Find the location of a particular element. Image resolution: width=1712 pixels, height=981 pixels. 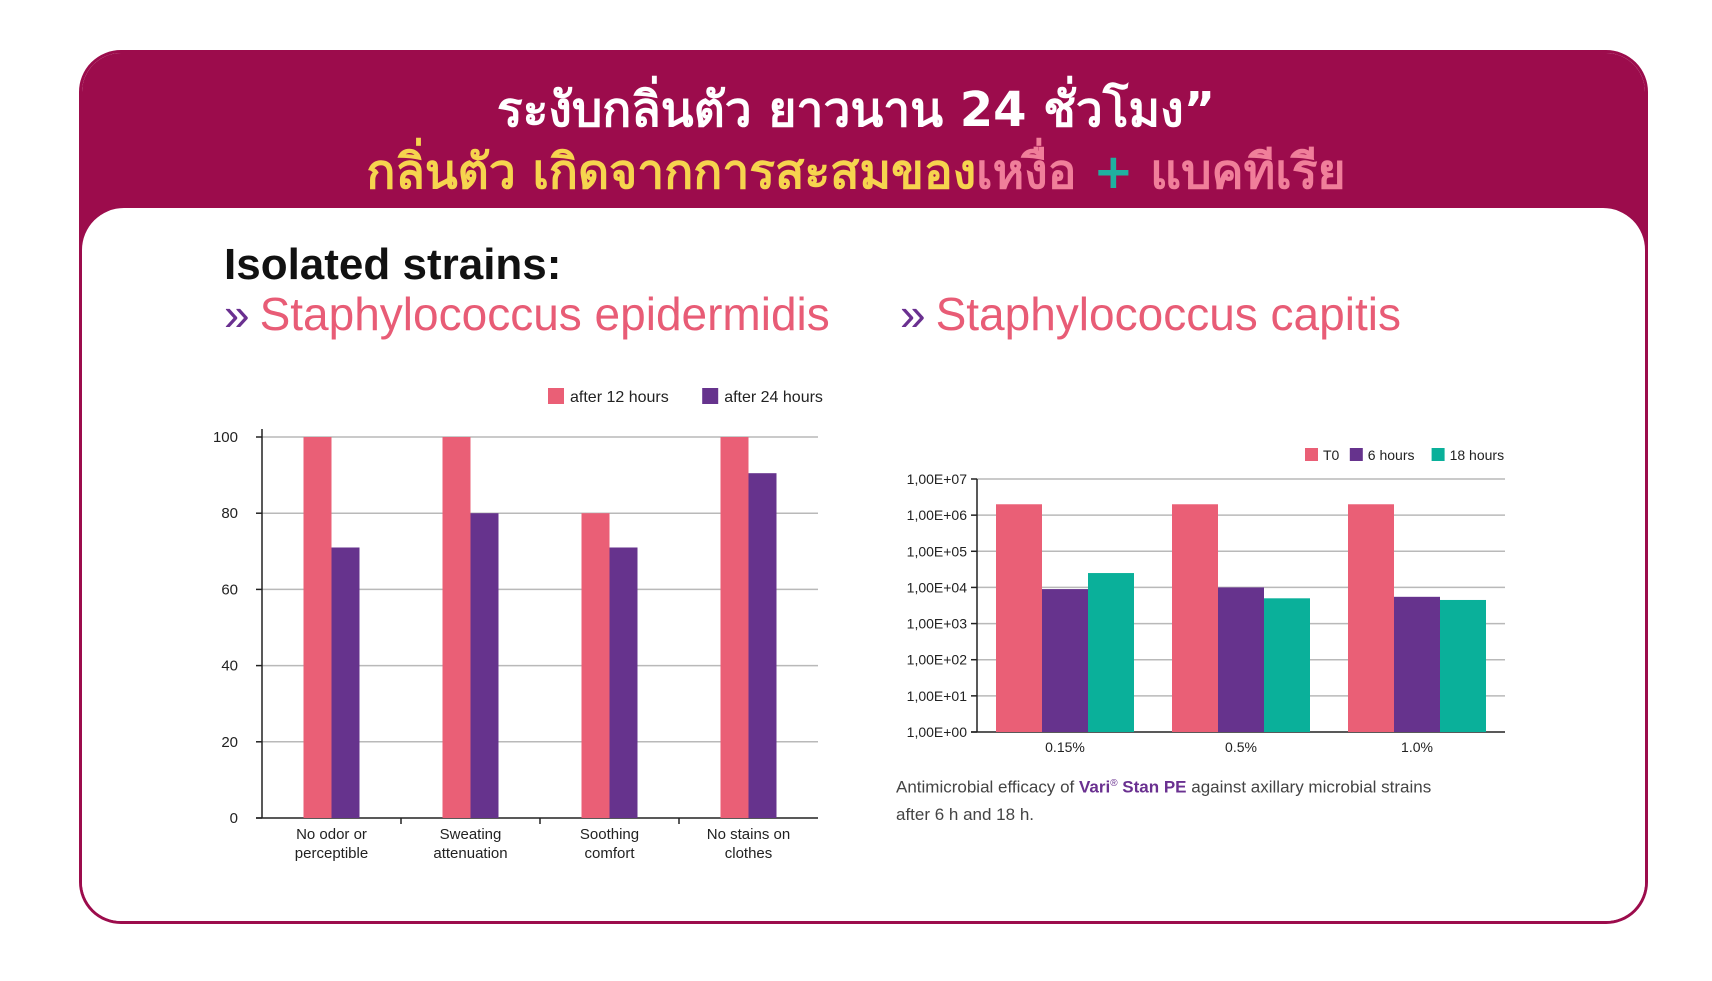

headline-line1: ระงับกลิ่นตัว ยาวนาน 24 ชั่วโมง” is located at coordinates (856, 110).